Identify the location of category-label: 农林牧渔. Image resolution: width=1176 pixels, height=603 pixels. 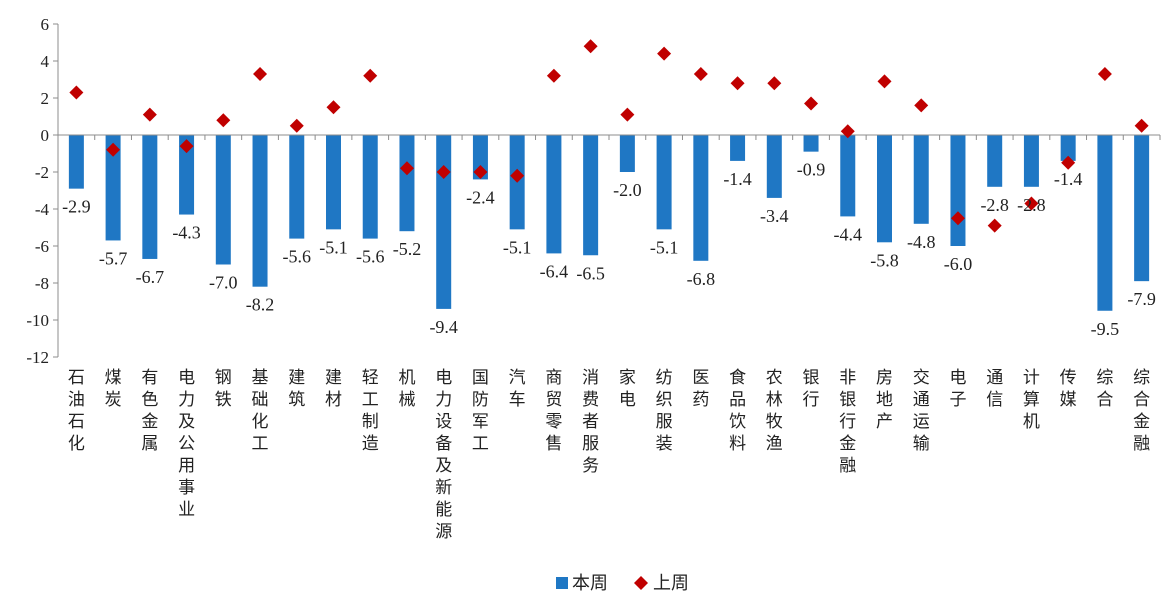
(774, 411).